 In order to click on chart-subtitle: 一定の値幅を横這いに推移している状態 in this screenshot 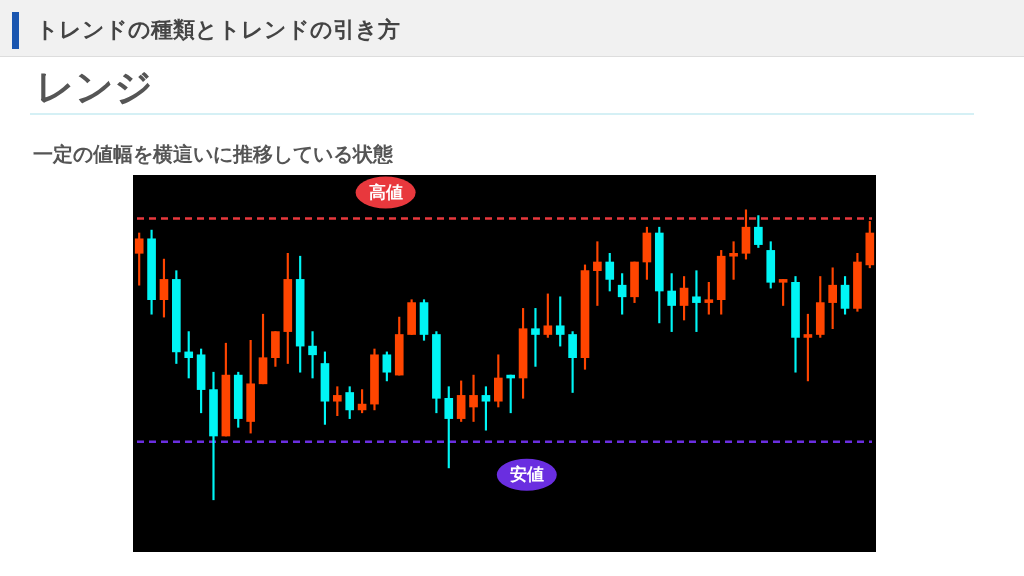, I will do `click(213, 154)`.